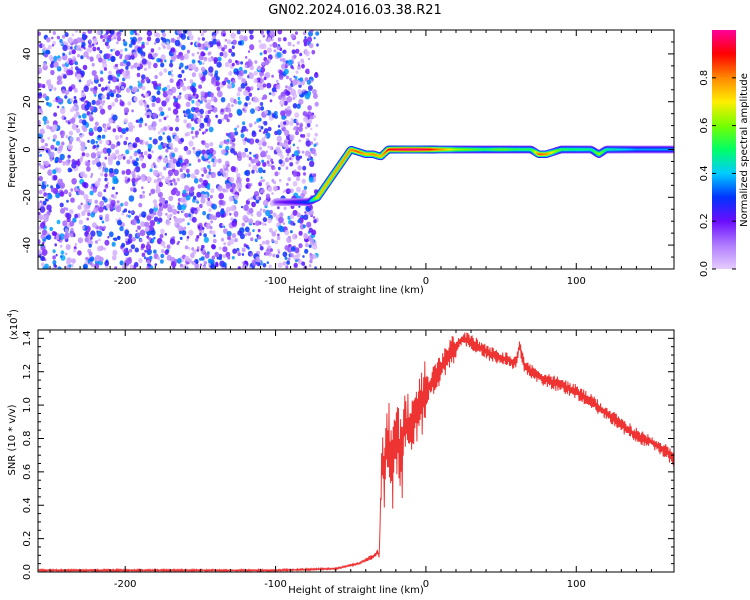 The width and height of the screenshot is (750, 600). I want to click on colorbar-tick-label: 0.8, so click(704, 78).